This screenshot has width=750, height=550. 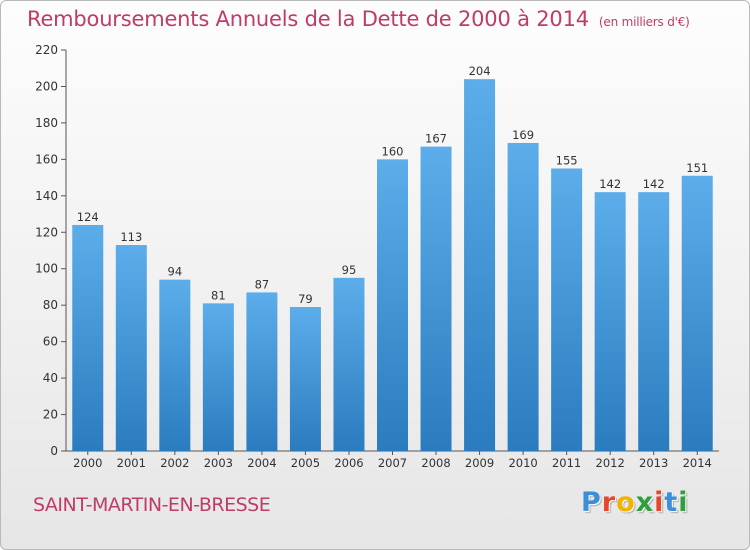 What do you see at coordinates (349, 270) in the screenshot?
I see `data-label: 95` at bounding box center [349, 270].